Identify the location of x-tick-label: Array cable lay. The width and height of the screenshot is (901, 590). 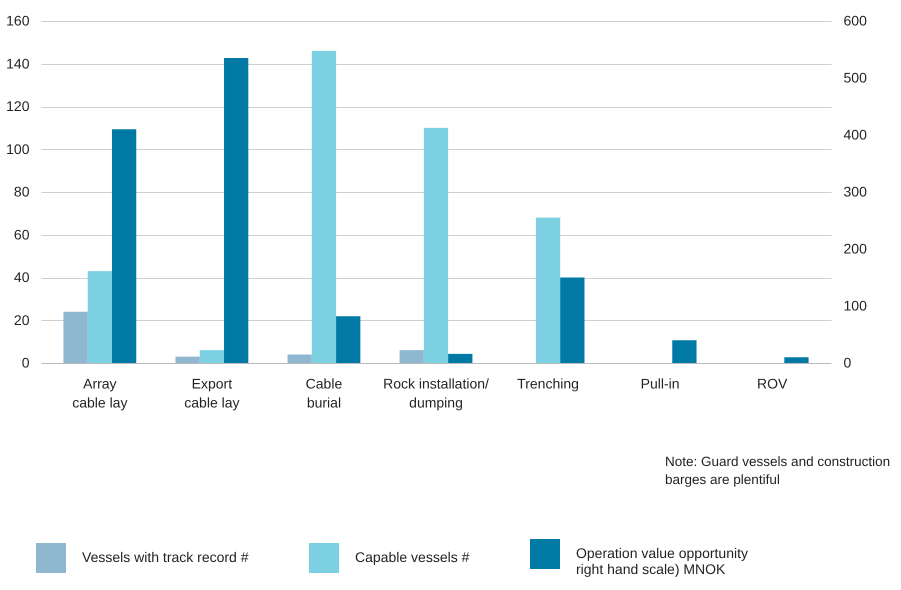
(100, 393).